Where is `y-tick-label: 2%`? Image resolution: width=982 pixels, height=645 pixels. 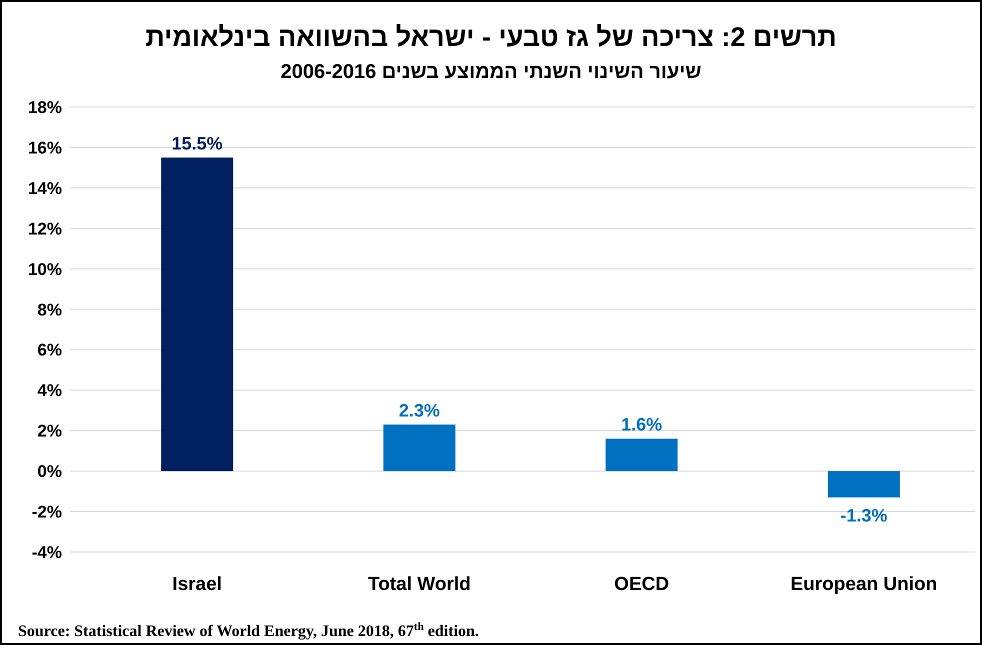 y-tick-label: 2% is located at coordinates (49, 431).